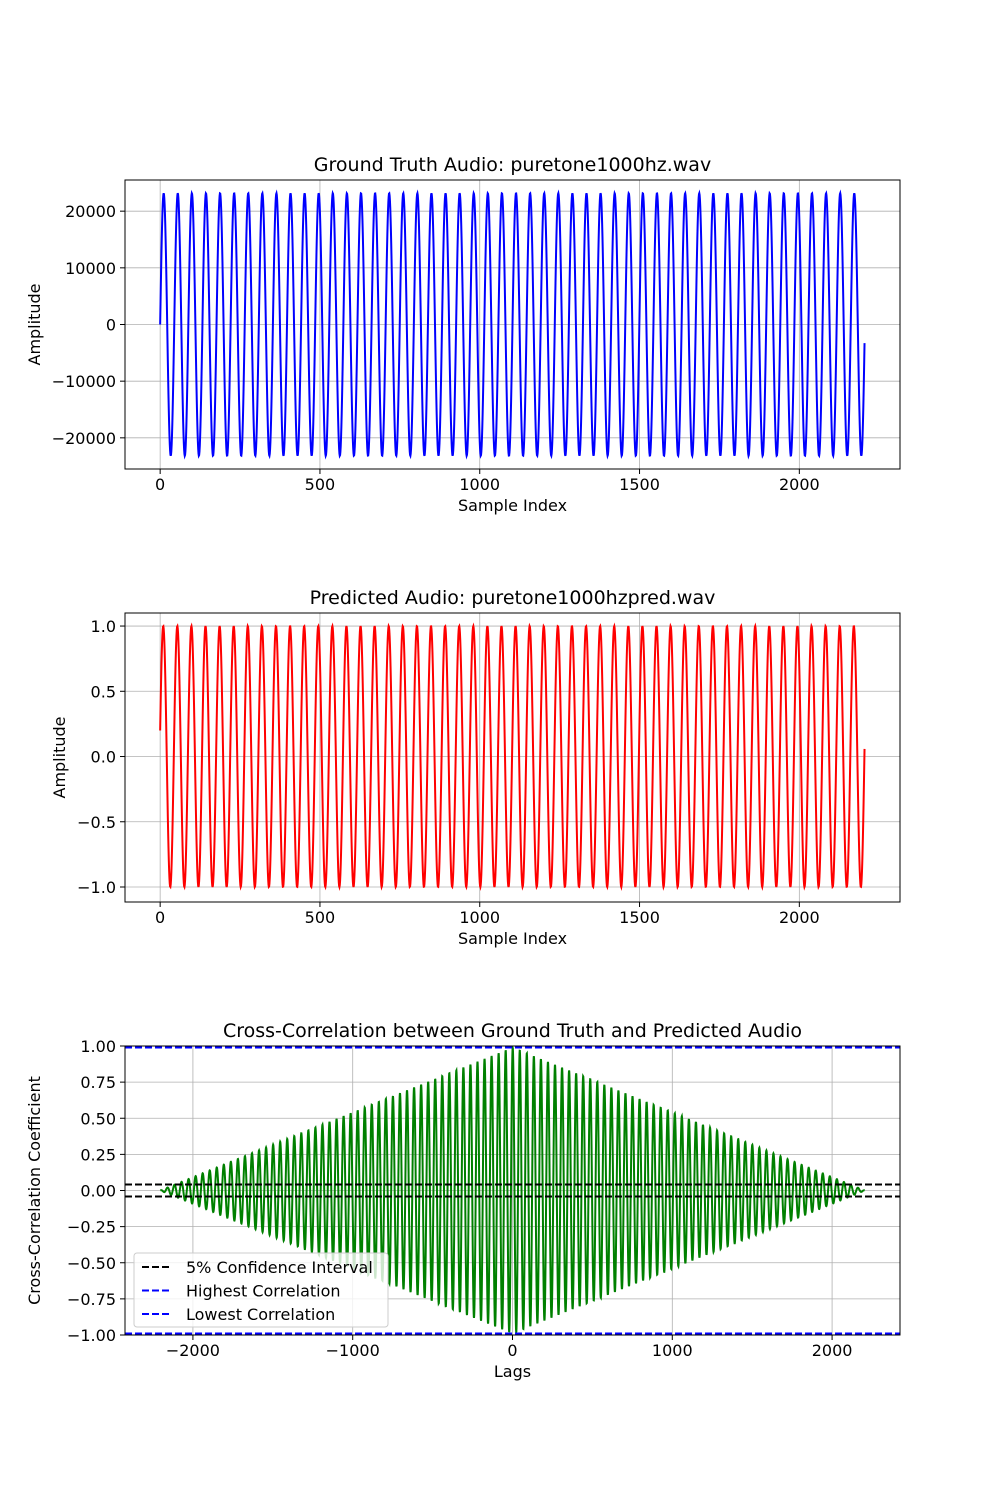 This screenshot has width=1000, height=1500. Describe the element at coordinates (103, 626) in the screenshot. I see `y-tick-label: 1.0` at that location.